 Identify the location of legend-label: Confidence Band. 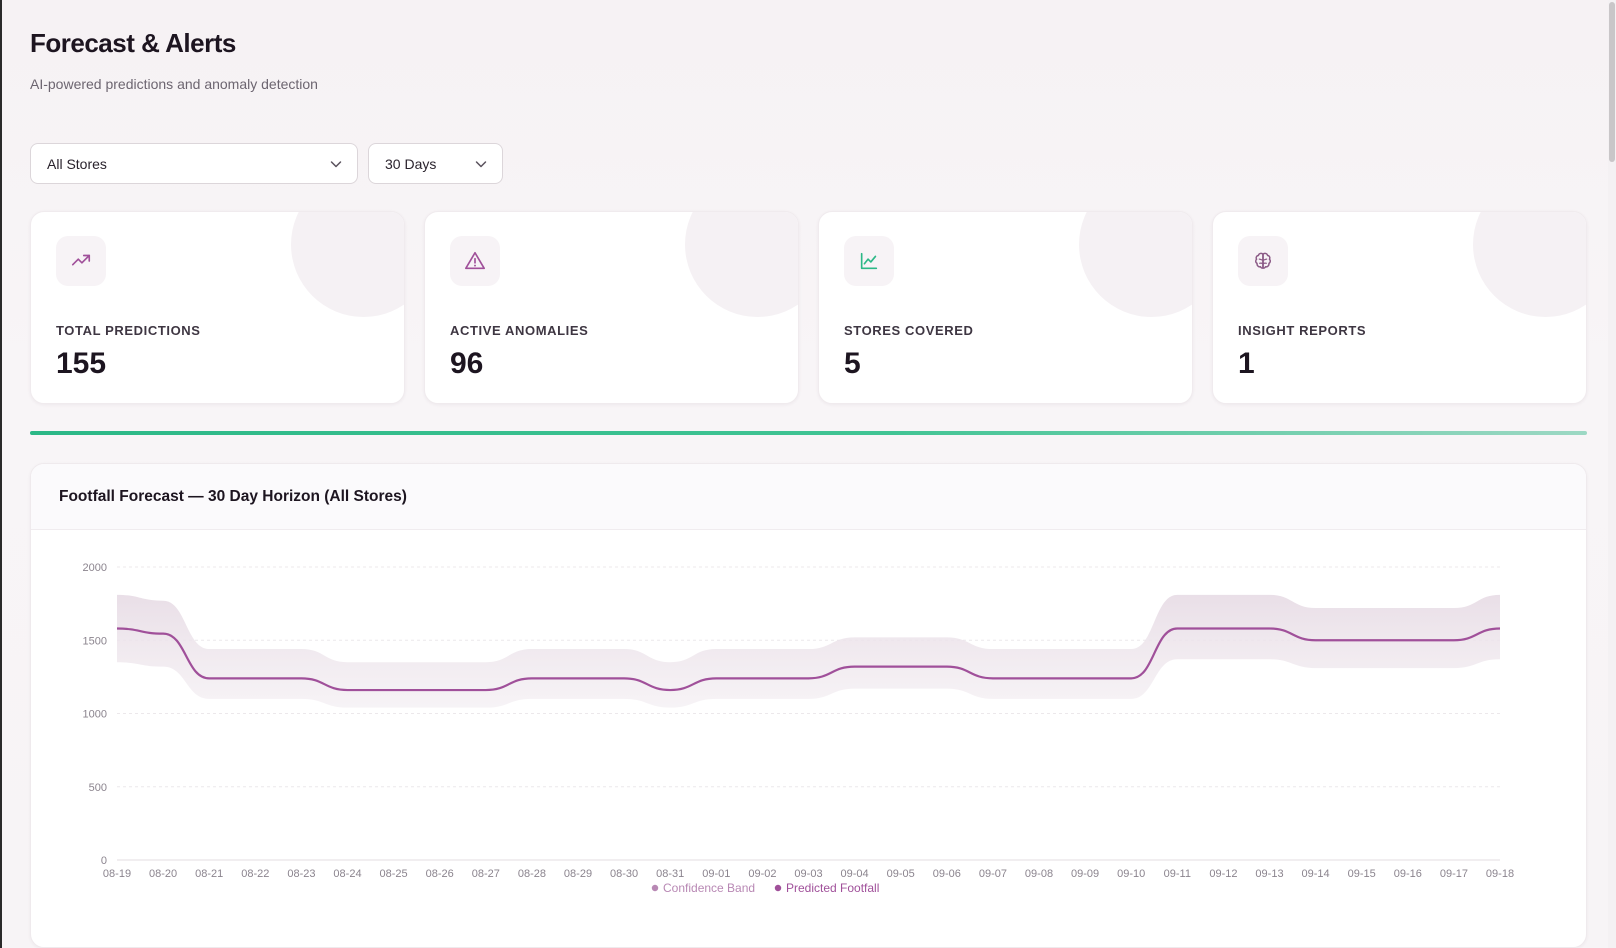
(709, 888).